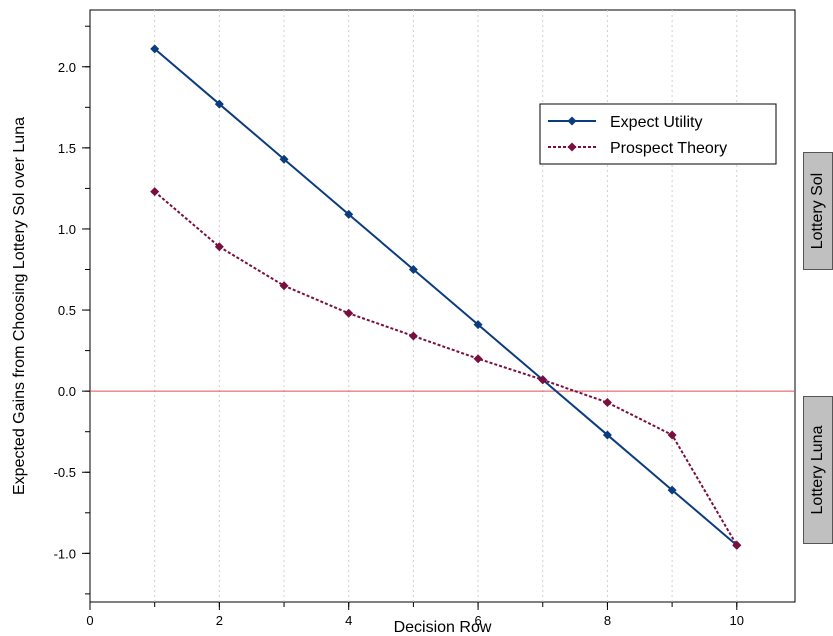 This screenshot has width=833, height=636. Describe the element at coordinates (656, 122) in the screenshot. I see `legend-label-1: Expect Utility` at that location.